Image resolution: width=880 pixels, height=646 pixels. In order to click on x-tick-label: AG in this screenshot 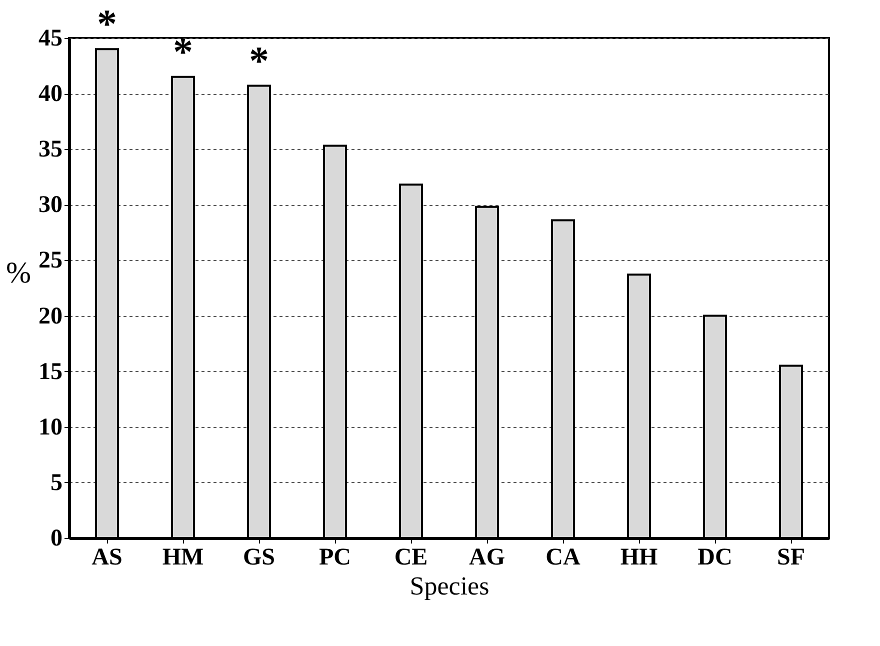, I will do `click(487, 557)`.